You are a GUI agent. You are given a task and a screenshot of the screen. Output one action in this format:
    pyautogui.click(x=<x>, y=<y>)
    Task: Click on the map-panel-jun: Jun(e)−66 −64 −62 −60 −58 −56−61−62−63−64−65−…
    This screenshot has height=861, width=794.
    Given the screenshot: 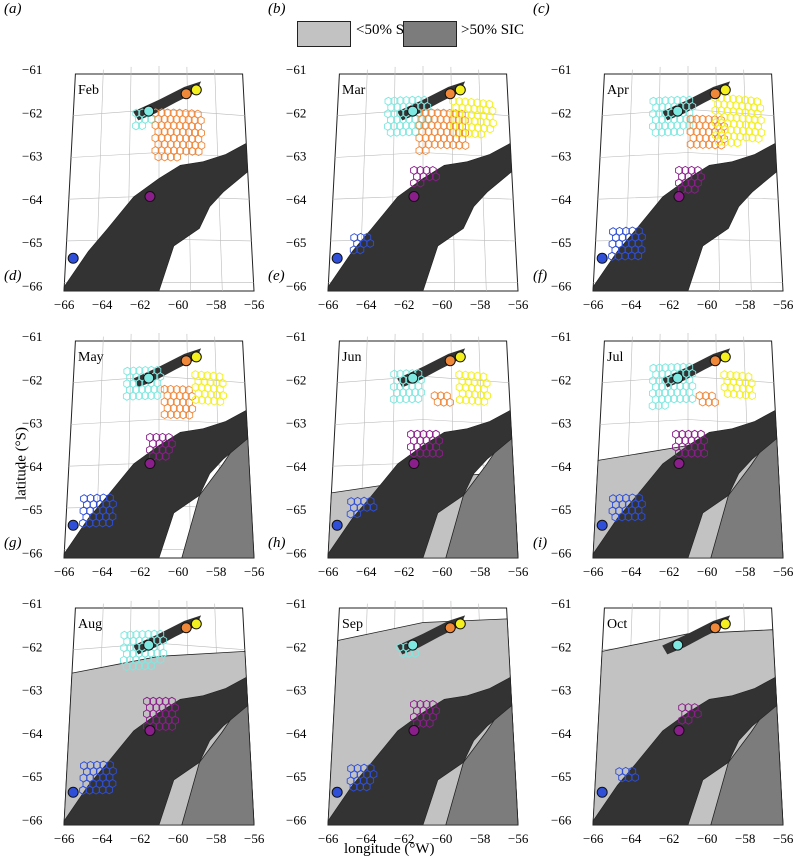 What is the action you would take?
    pyautogui.click(x=398, y=423)
    